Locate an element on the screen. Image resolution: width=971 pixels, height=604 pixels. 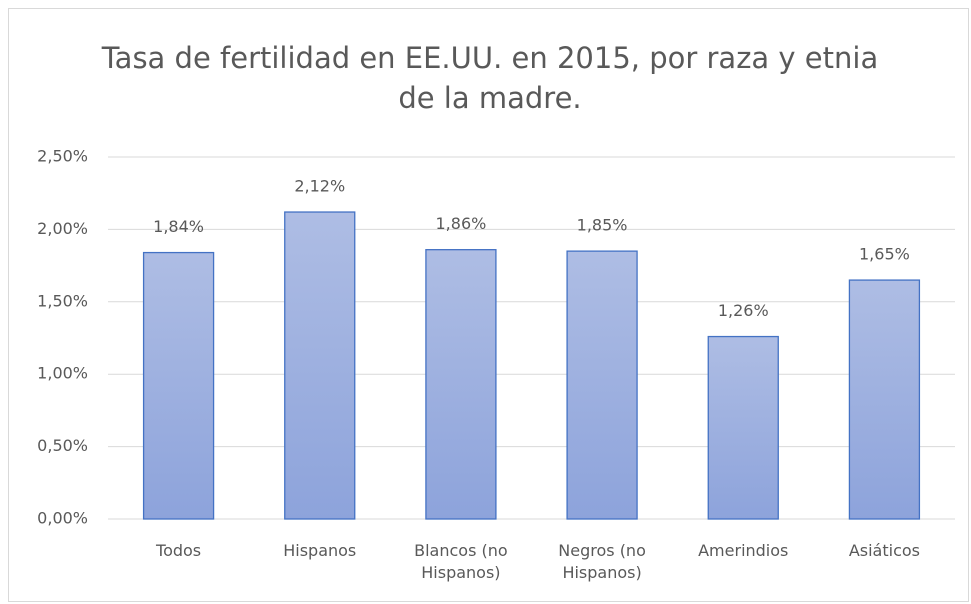
data-label: 1,85% is located at coordinates (602, 225).